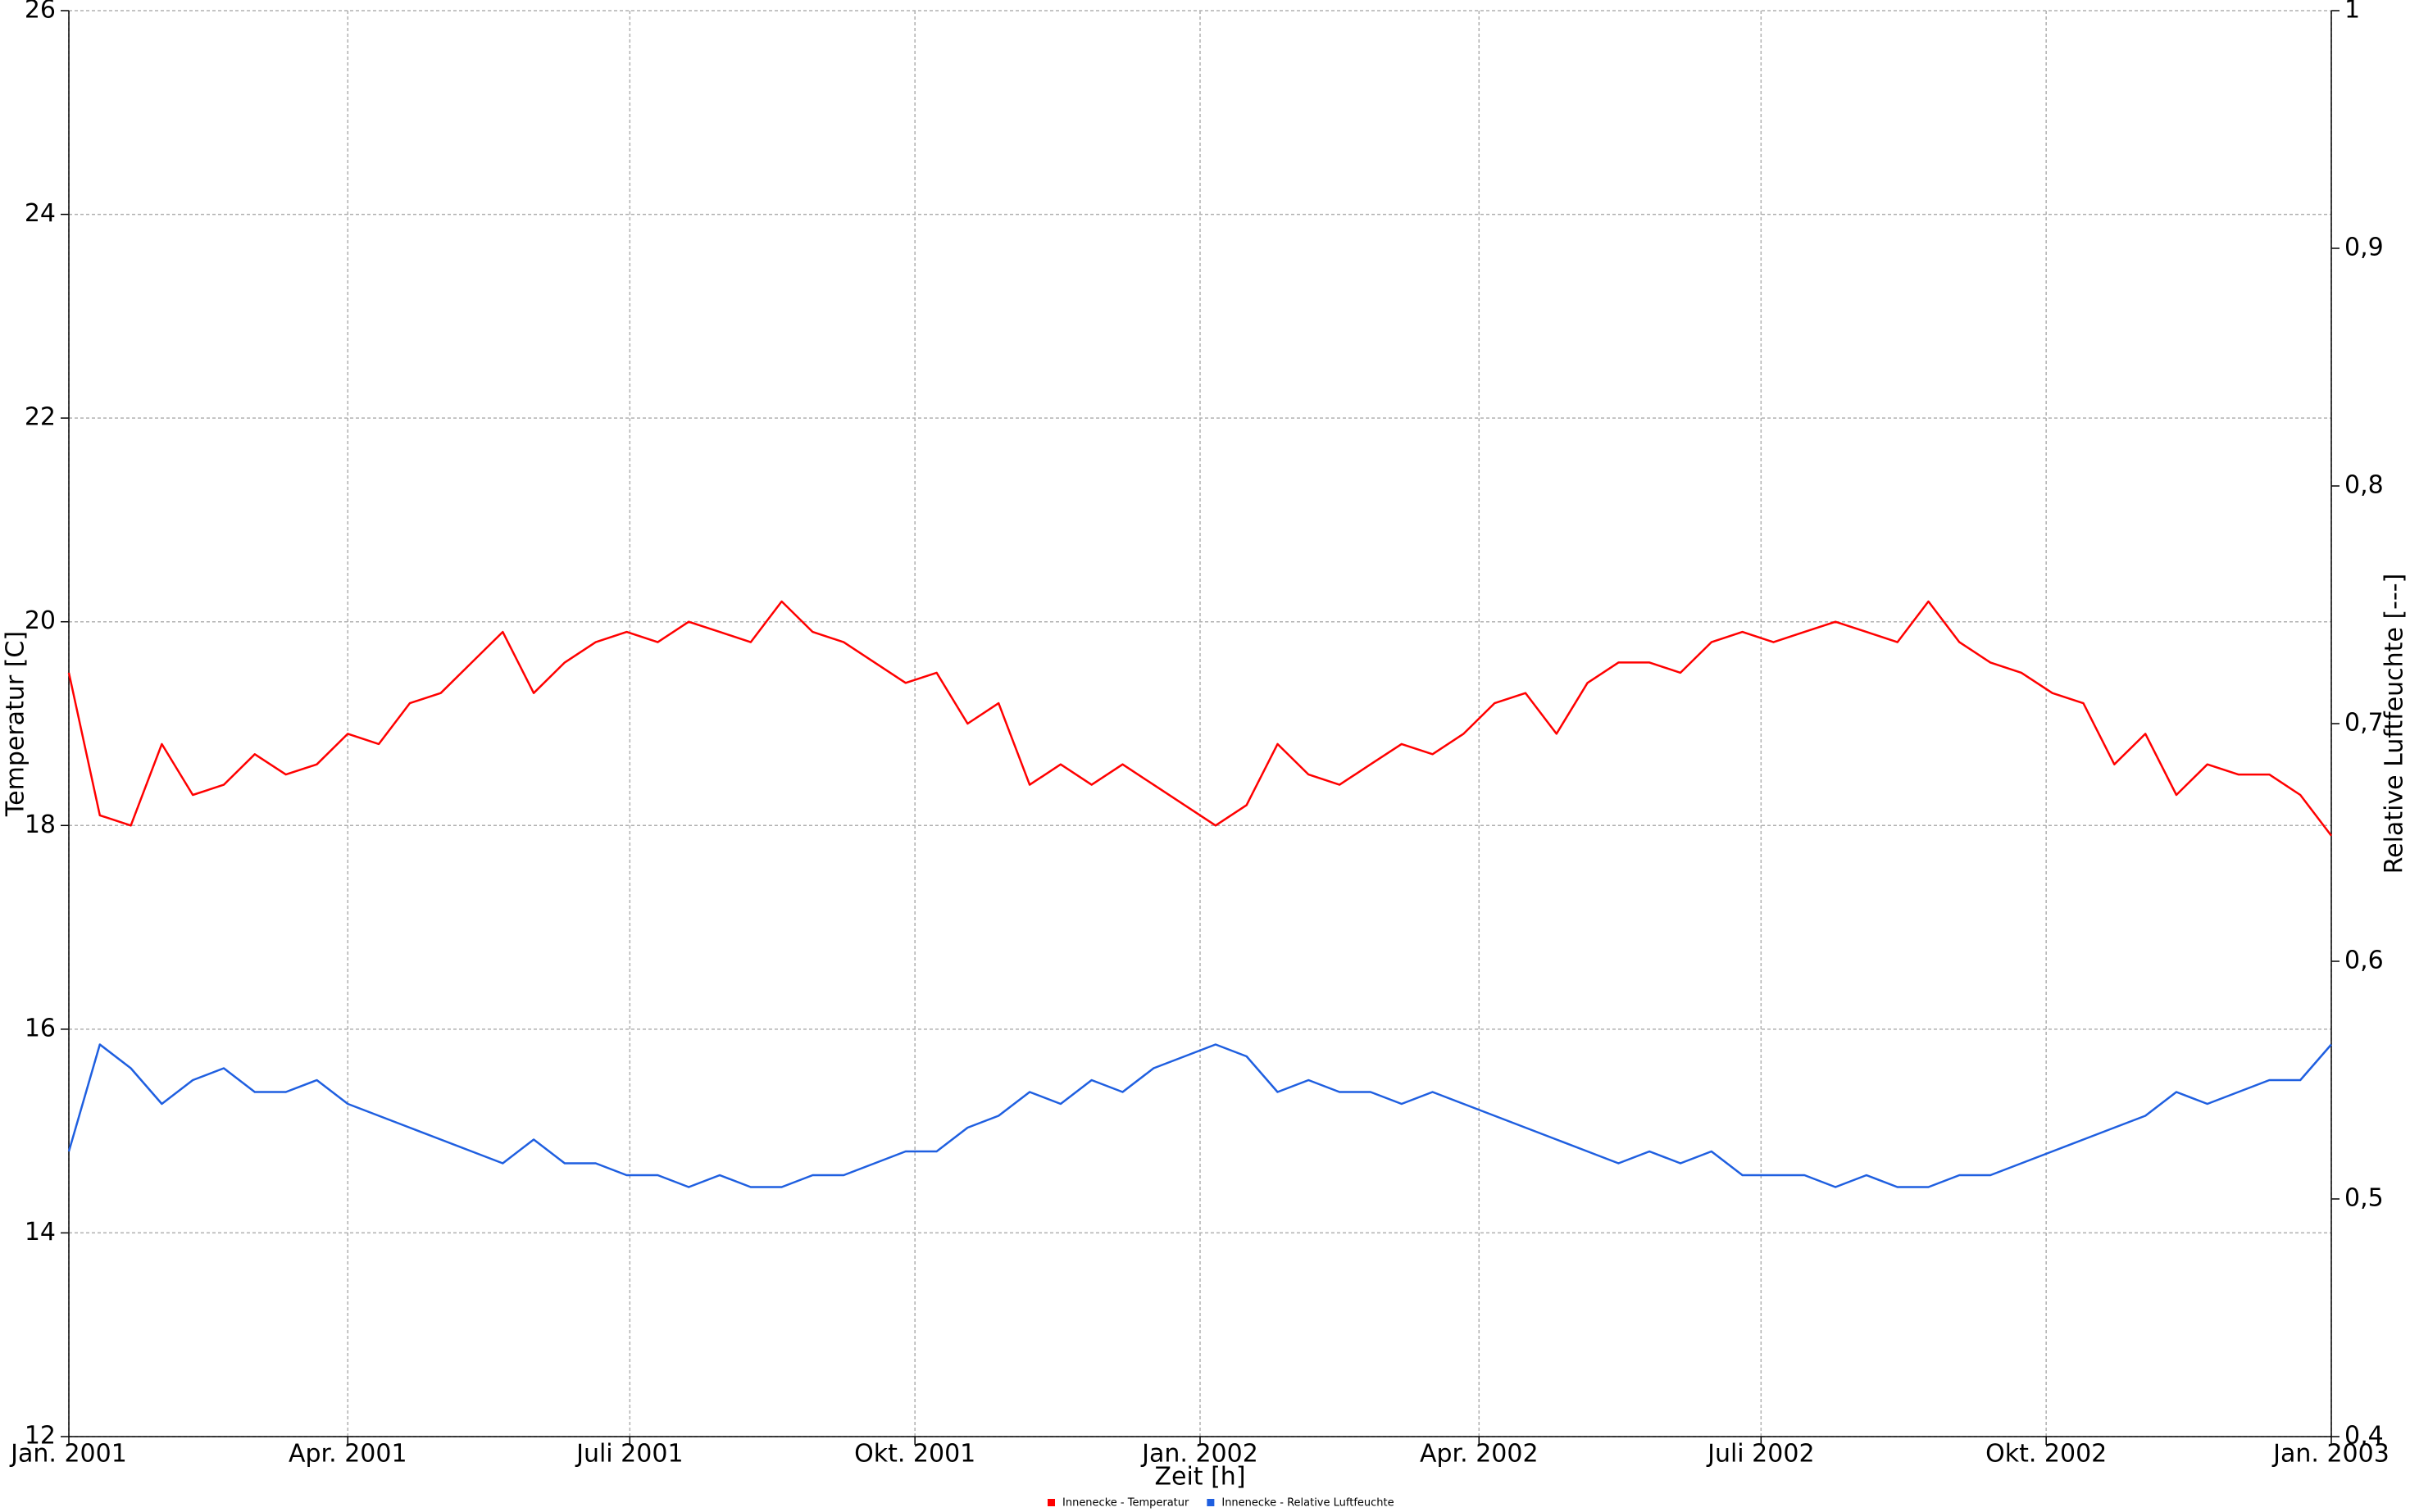 Image resolution: width=2410 pixels, height=1512 pixels. Describe the element at coordinates (68, 1454) in the screenshot. I see `x-tick-label: Jan. 2001` at that location.